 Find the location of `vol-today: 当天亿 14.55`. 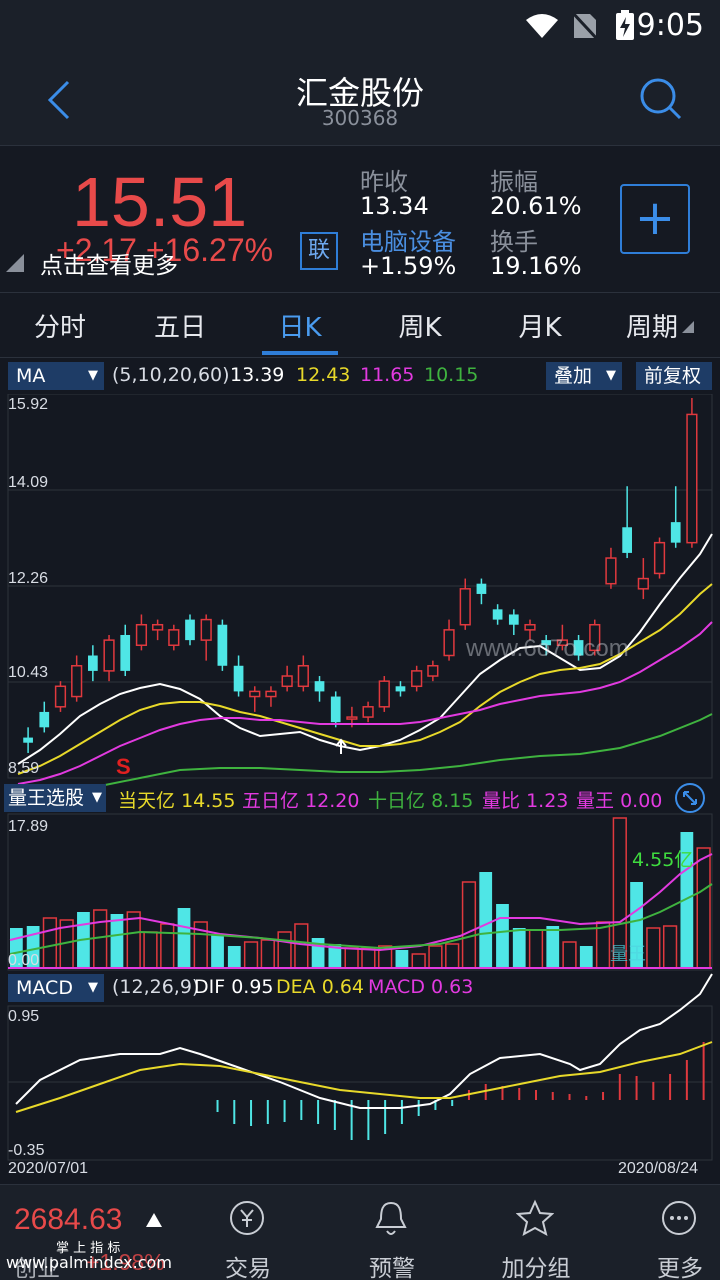

vol-today: 当天亿 14.55 is located at coordinates (176, 799).